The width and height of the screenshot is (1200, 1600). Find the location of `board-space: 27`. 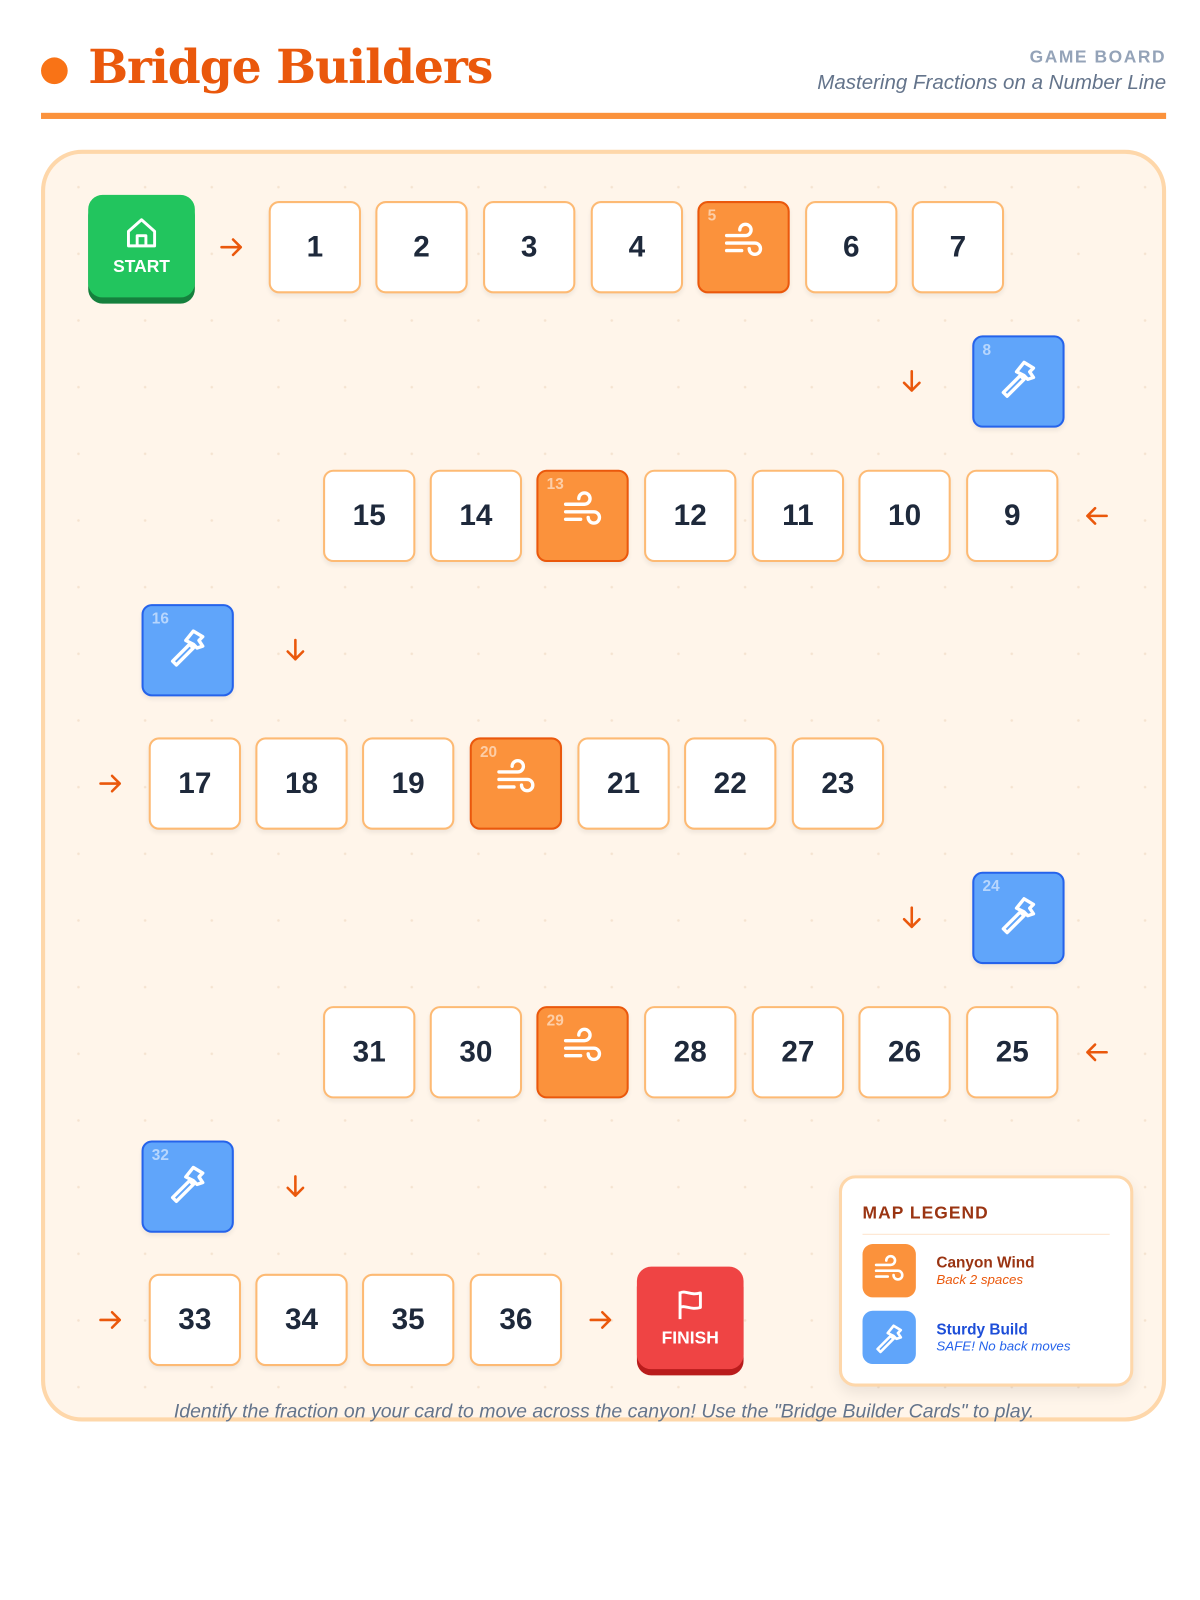

board-space: 27 is located at coordinates (798, 1052).